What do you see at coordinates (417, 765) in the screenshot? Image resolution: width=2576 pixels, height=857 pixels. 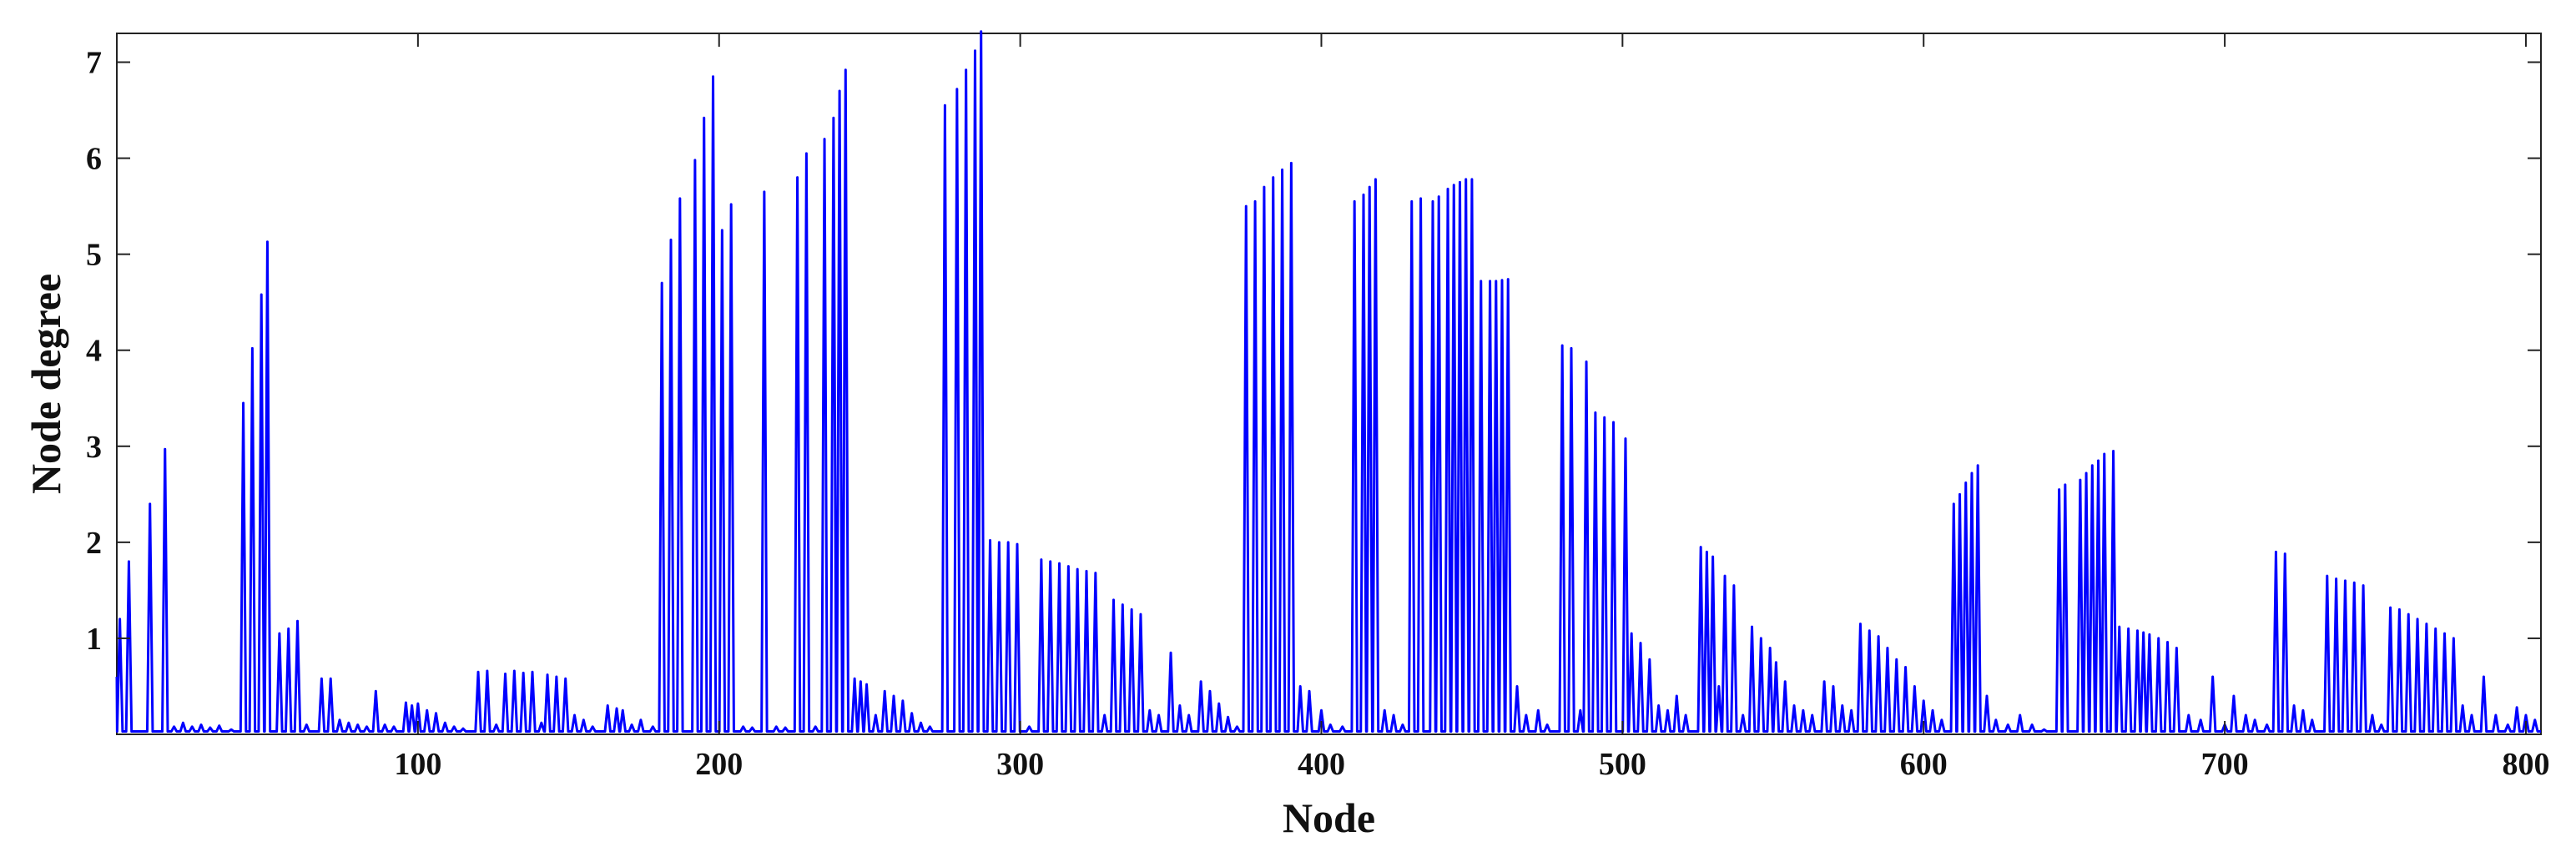 I see `x-tick-label: 100` at bounding box center [417, 765].